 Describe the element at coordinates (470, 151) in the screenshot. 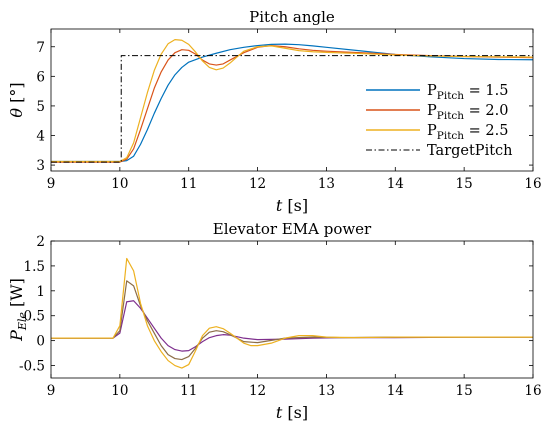

I see `legend-entry-4: TargetPitch` at that location.